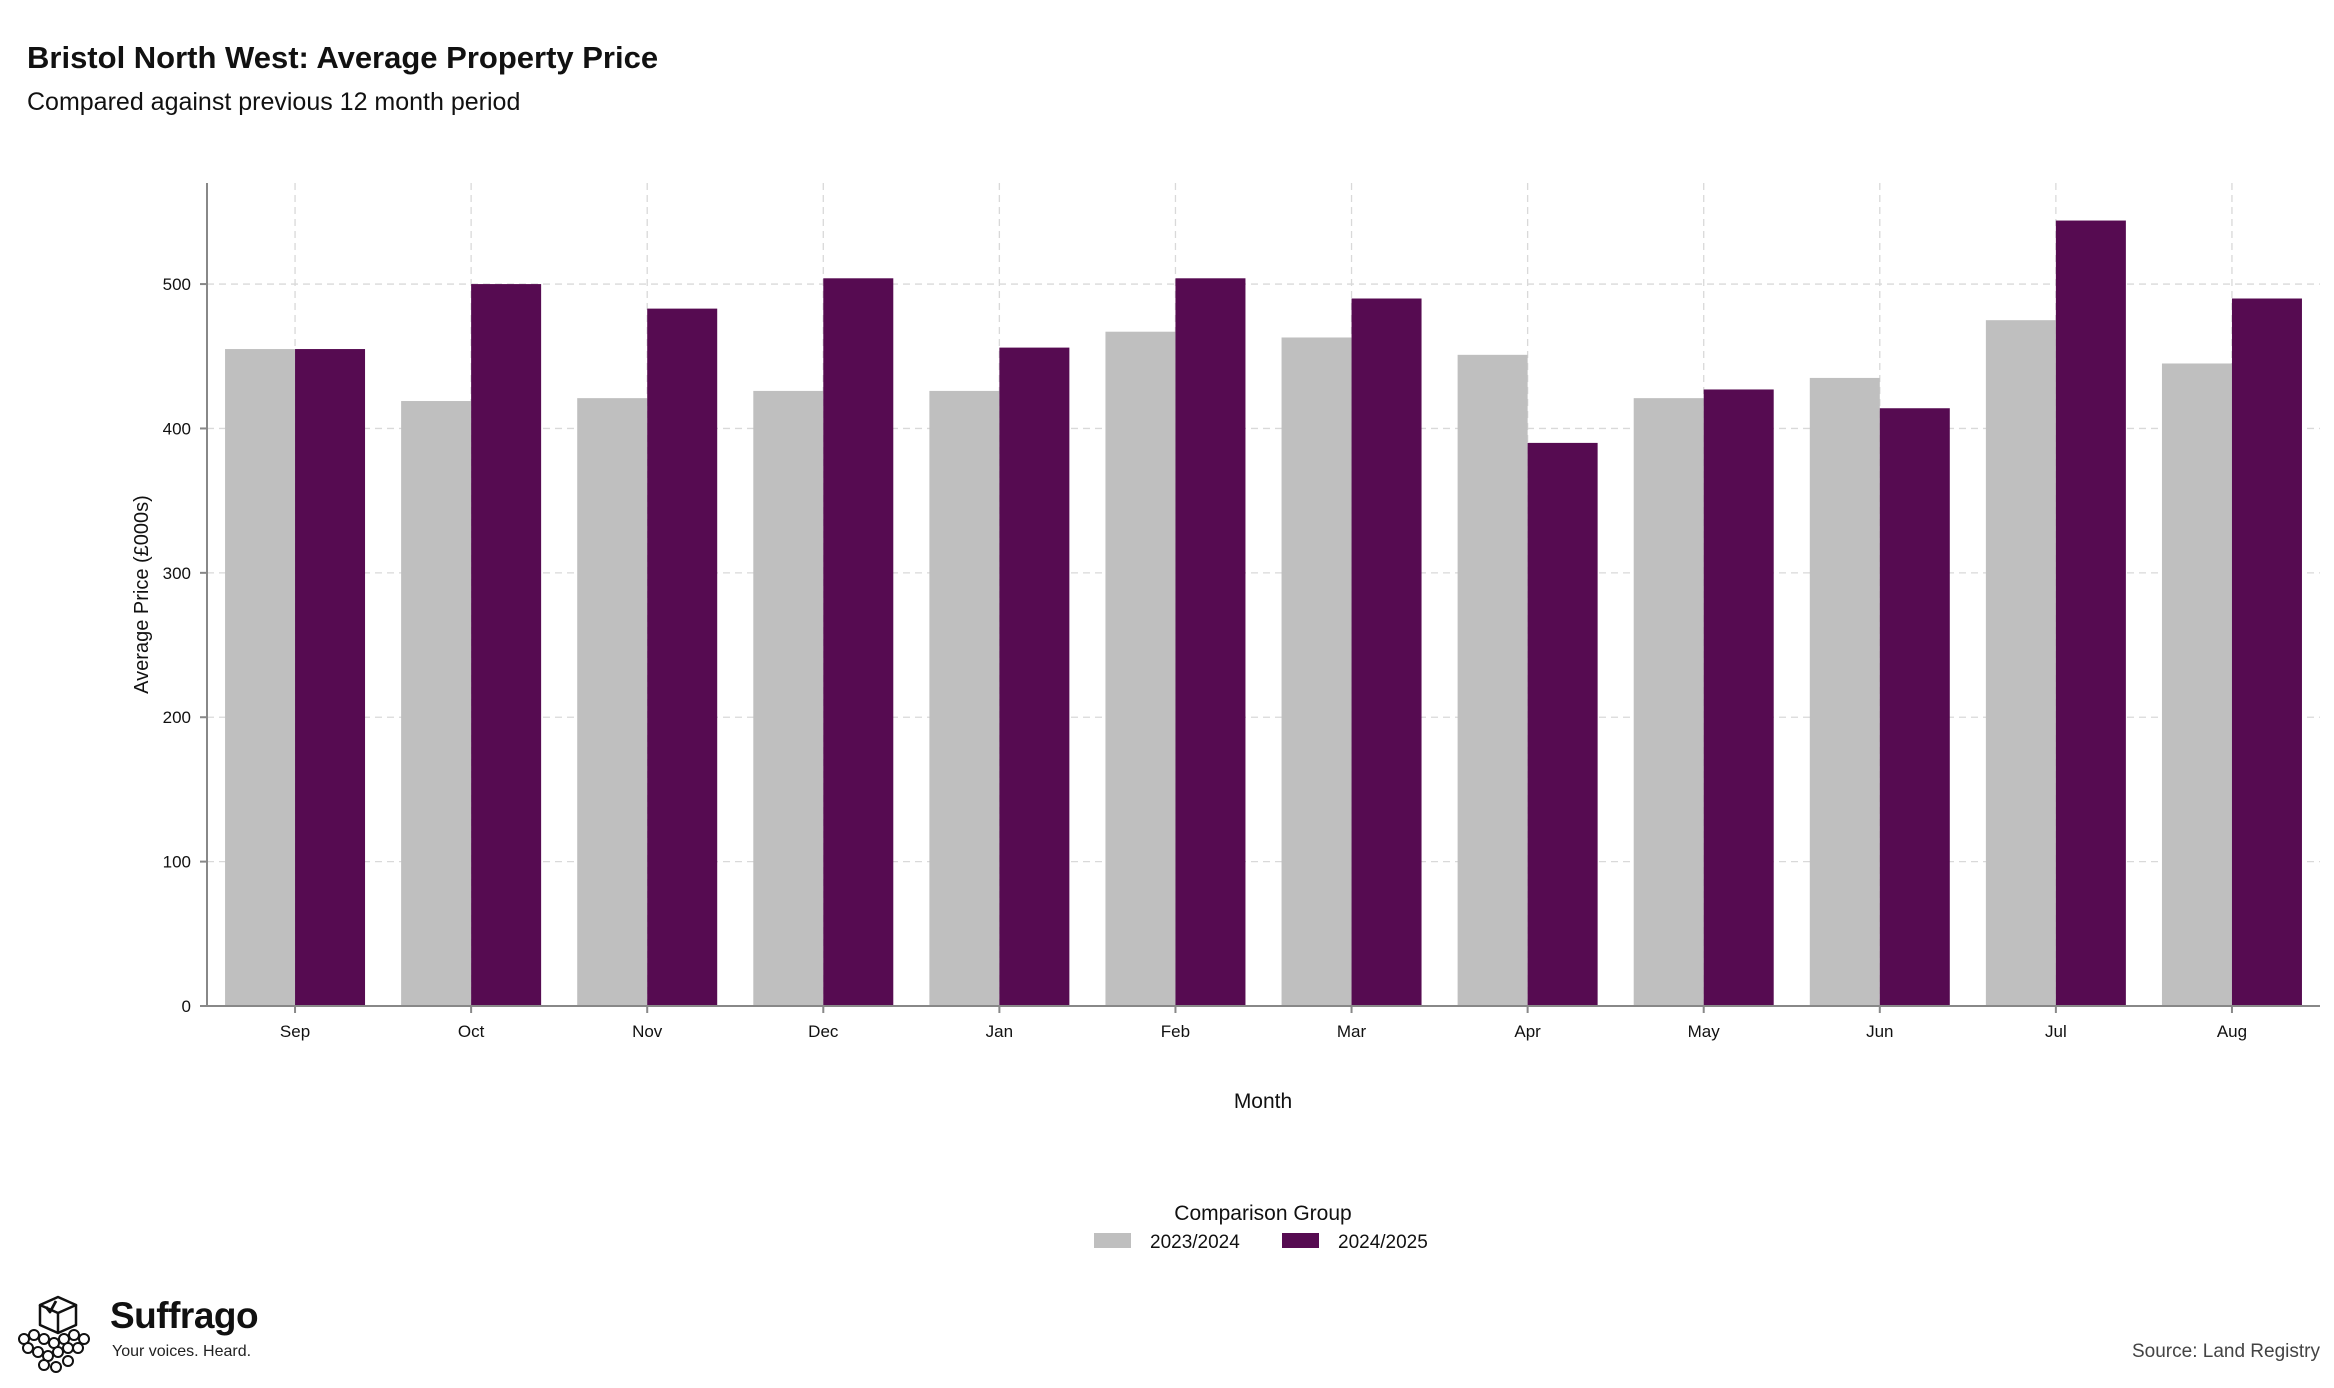  What do you see at coordinates (1195, 1242) in the screenshot?
I see `legend-label-2023/2024: 2023/2024` at bounding box center [1195, 1242].